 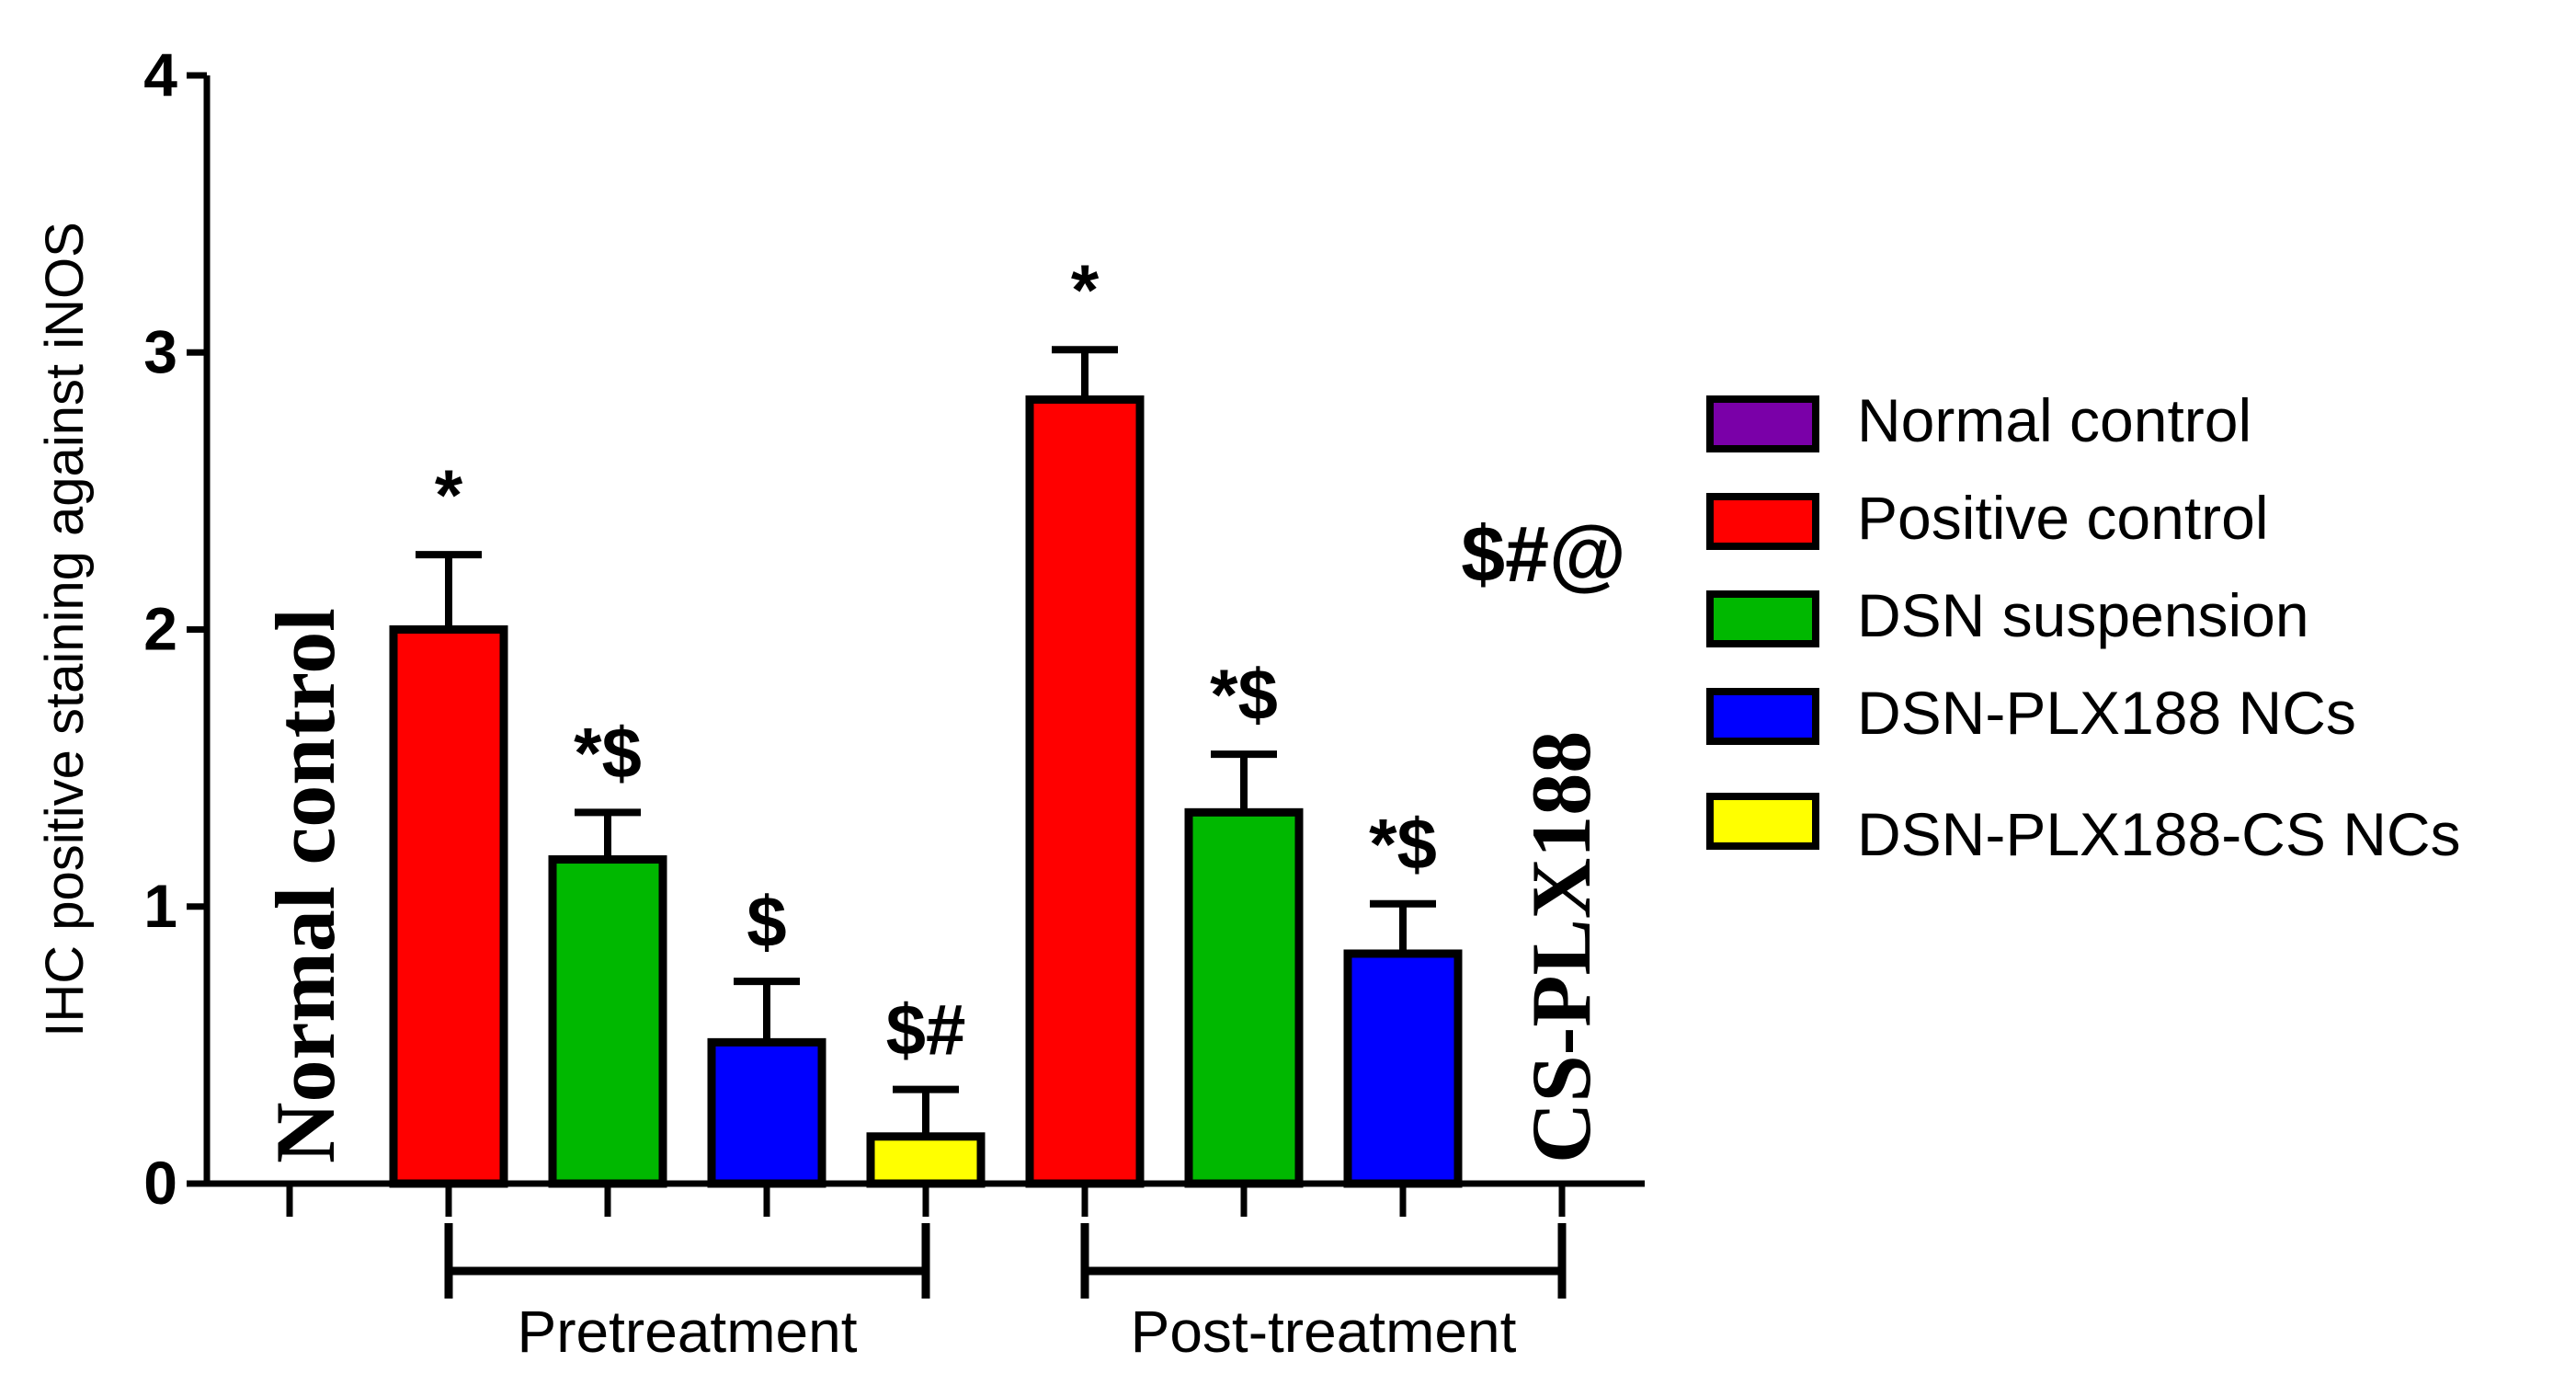 I want to click on y-tick-label: 0, so click(x=160, y=1183).